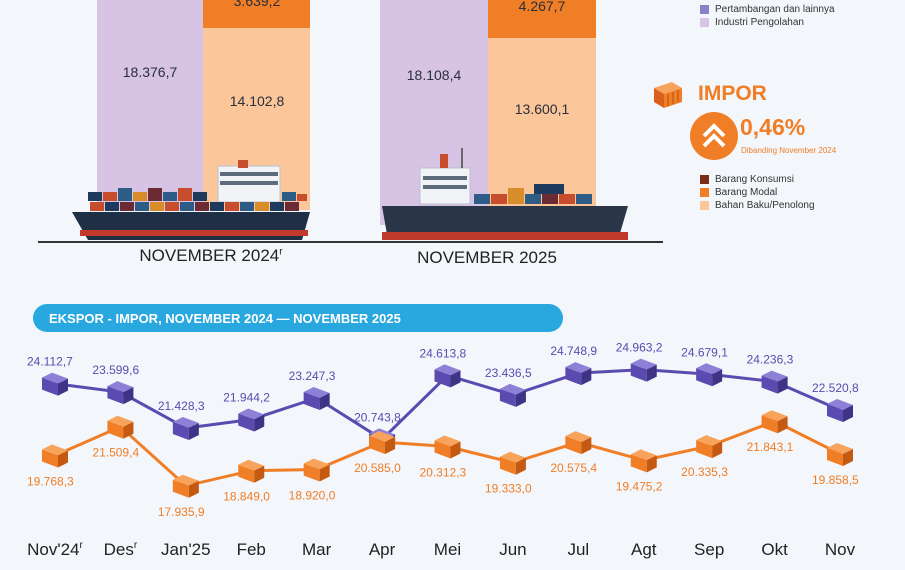 Image resolution: width=905 pixels, height=570 pixels. What do you see at coordinates (136, 545) in the screenshot?
I see `x-tick-superscript-1: r` at bounding box center [136, 545].